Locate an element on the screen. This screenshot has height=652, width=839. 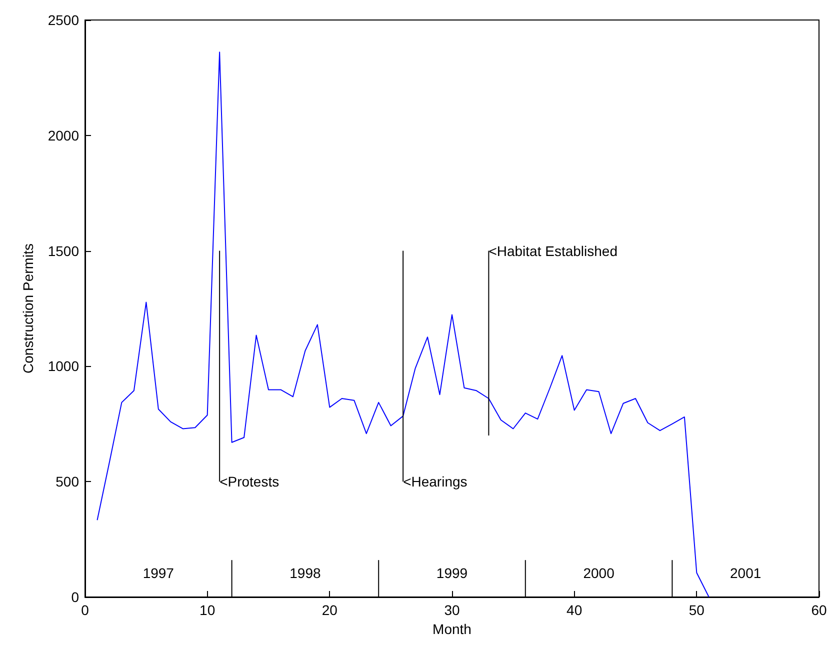
y-tick-label: 1500 is located at coordinates (64, 250).